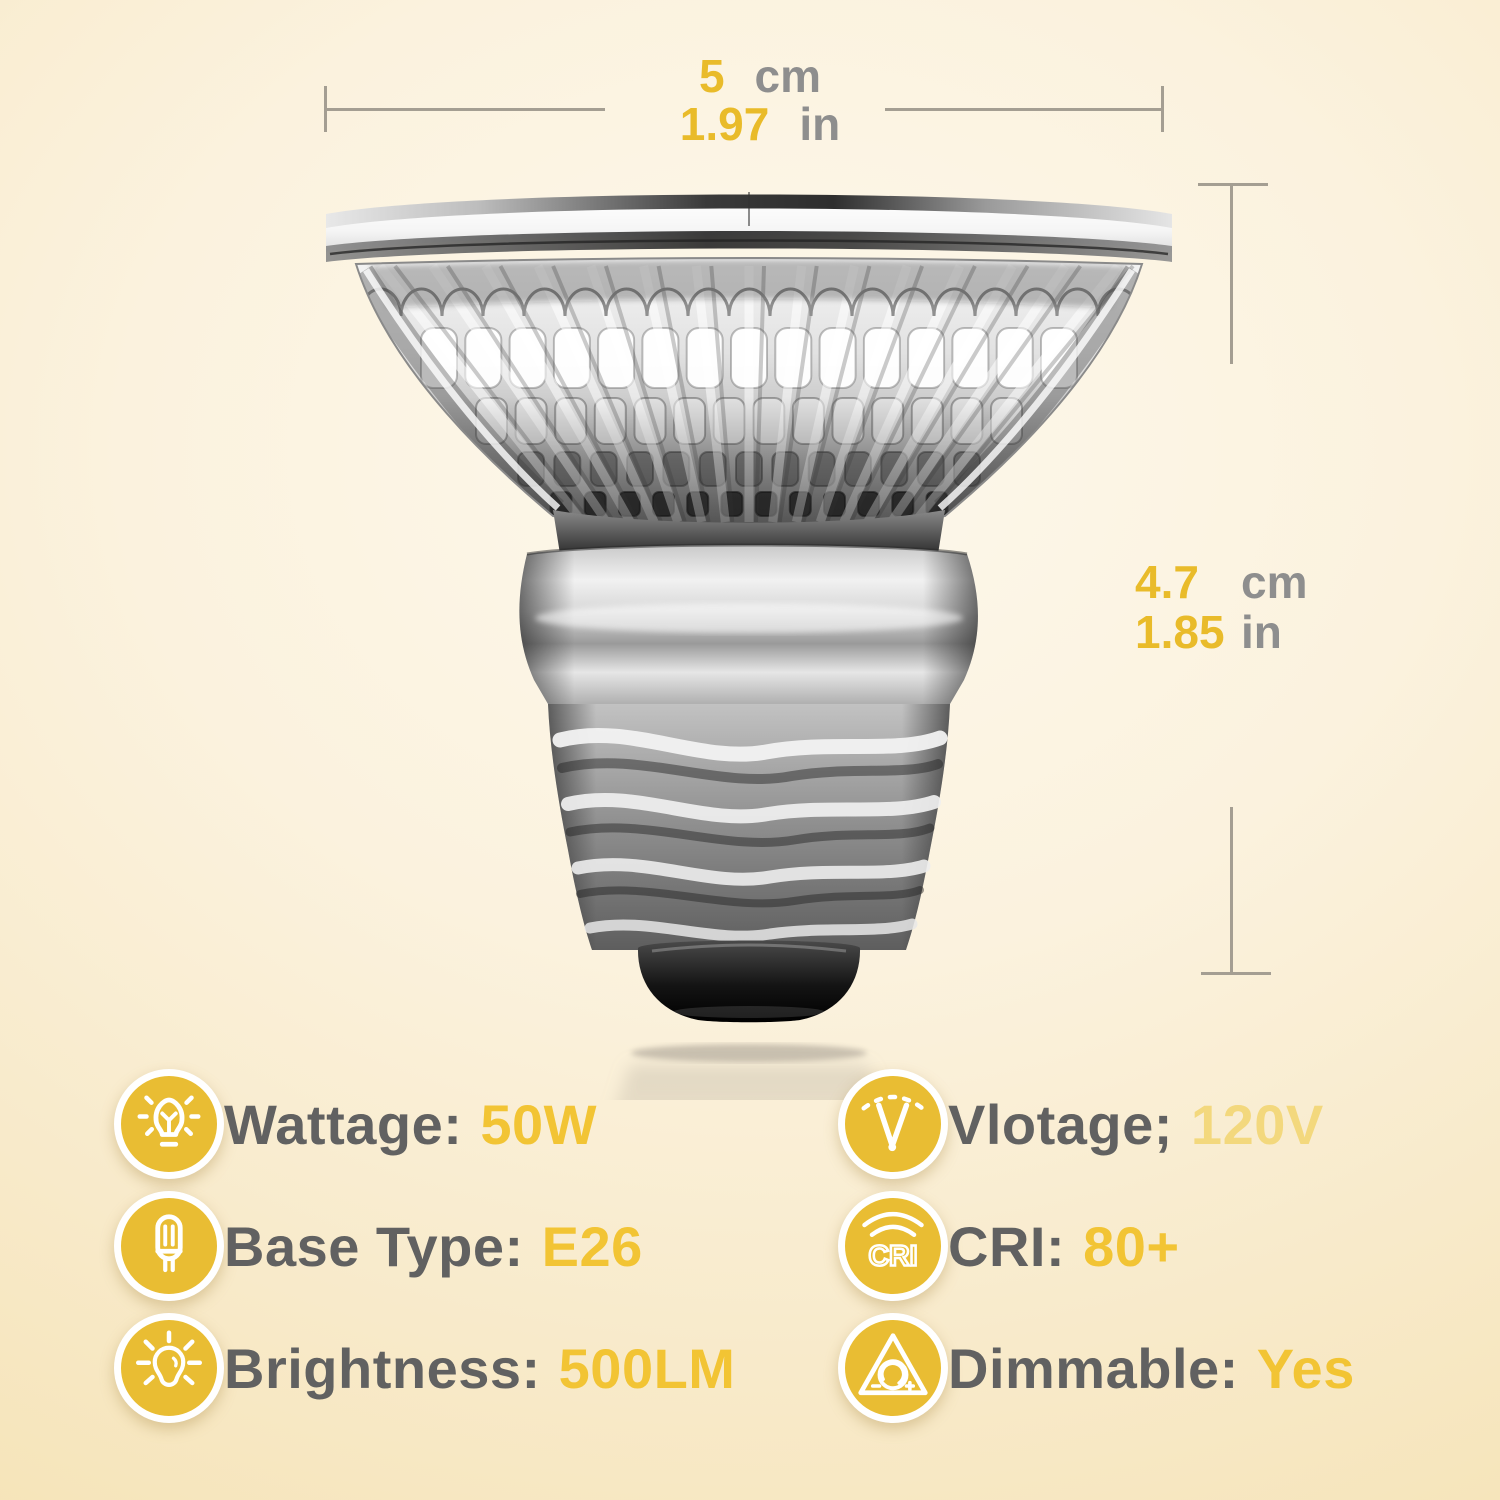  What do you see at coordinates (1024, 109) in the screenshot?
I see `width-measure-line-right` at bounding box center [1024, 109].